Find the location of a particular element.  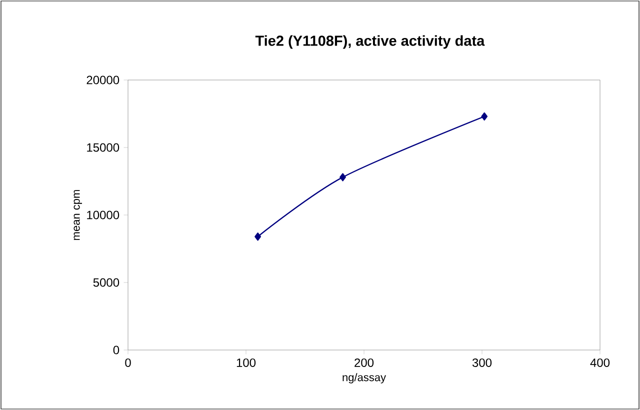

x-tick-label: 0 is located at coordinates (128, 362).